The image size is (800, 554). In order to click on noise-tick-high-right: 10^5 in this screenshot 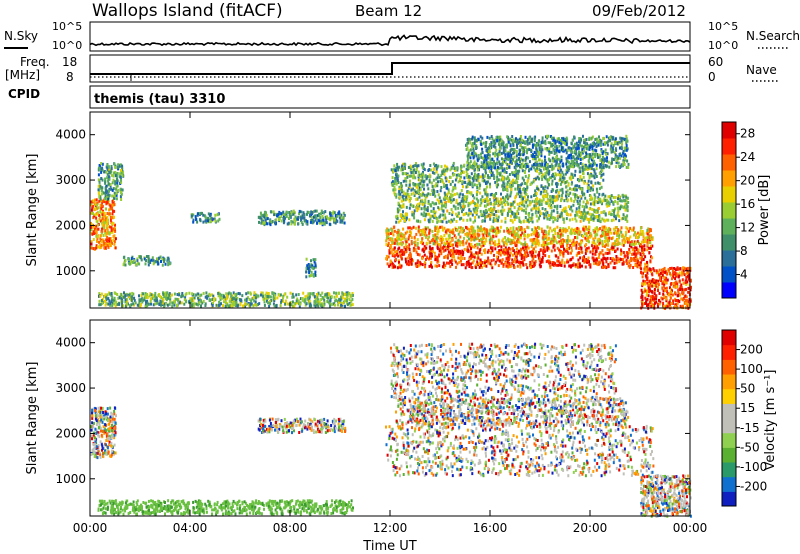, I will do `click(723, 26)`.